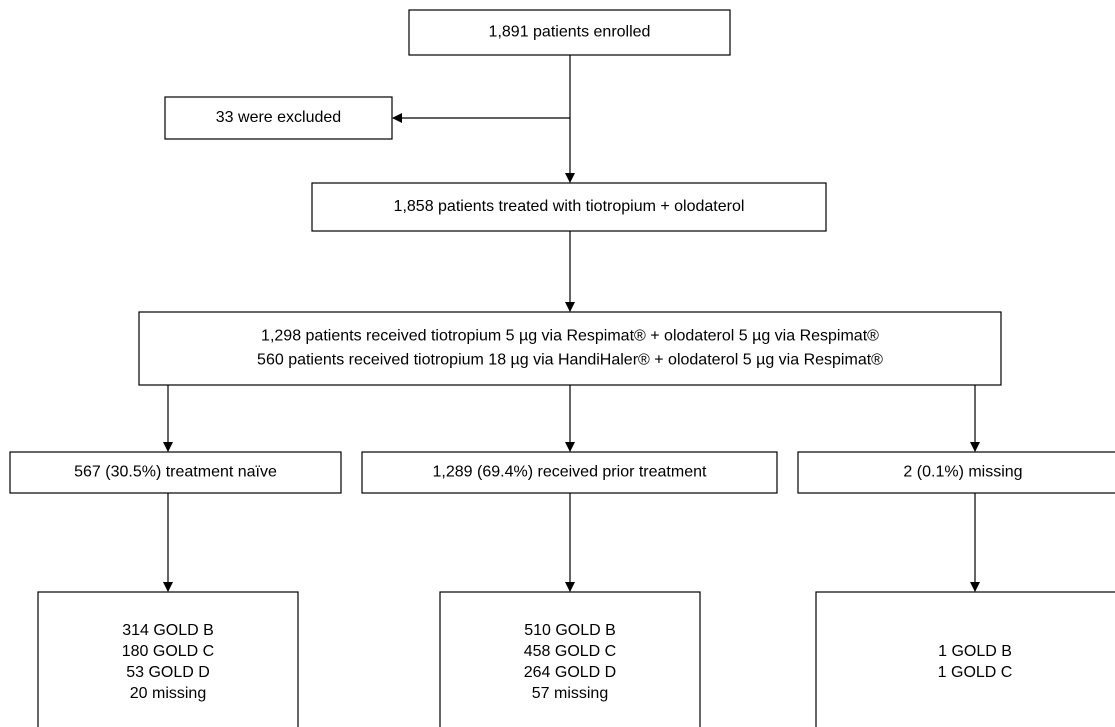 Image resolution: width=1115 pixels, height=727 pixels. I want to click on node-text: 180 GOLD C, so click(168, 651).